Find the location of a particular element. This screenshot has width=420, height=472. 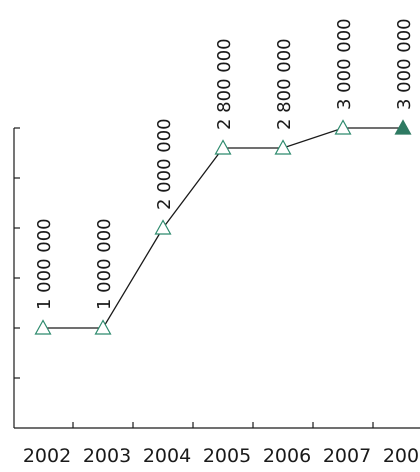

x-axis-ticks is located at coordinates (223, 425).